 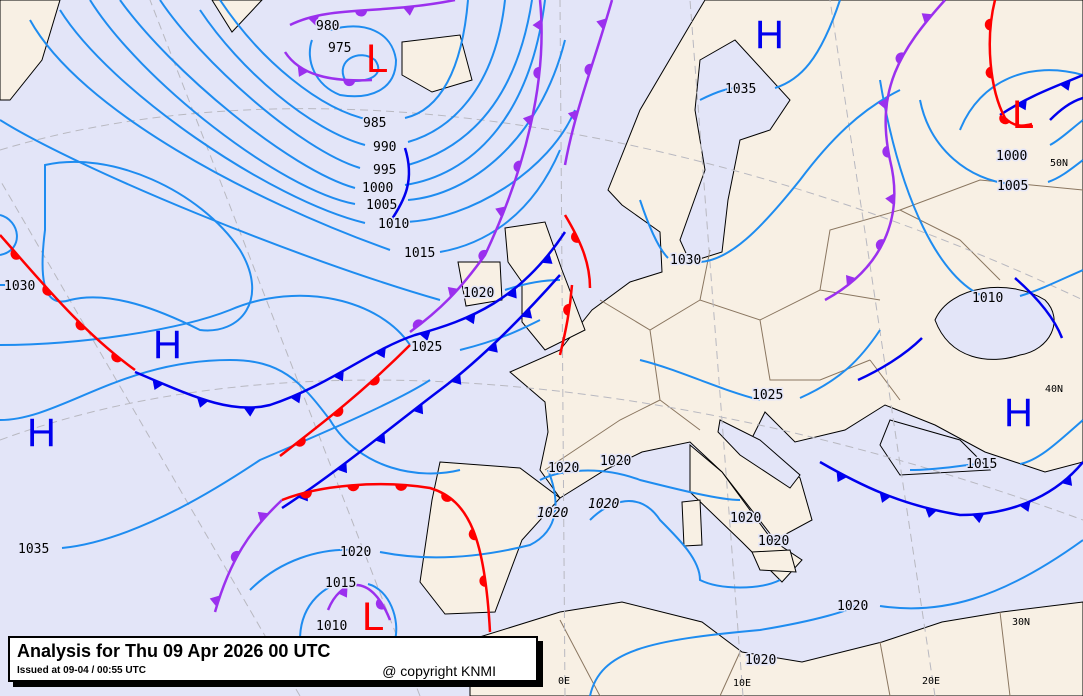 What do you see at coordinates (770, 176) in the screenshot?
I see `isobar-1030-north` at bounding box center [770, 176].